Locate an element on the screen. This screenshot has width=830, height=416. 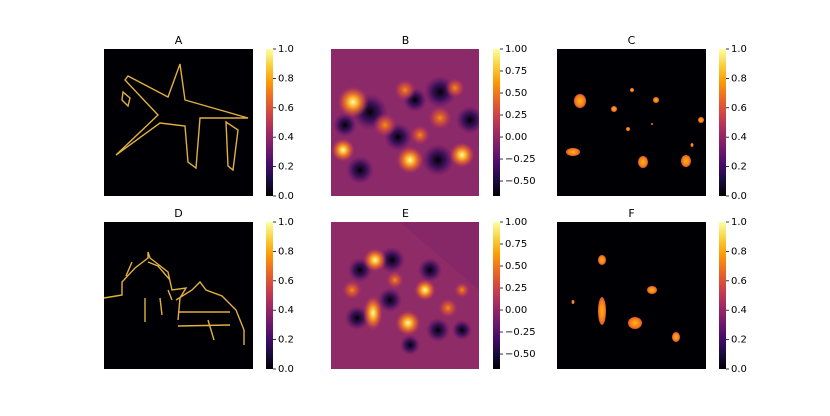
image-c is located at coordinates (631, 122).